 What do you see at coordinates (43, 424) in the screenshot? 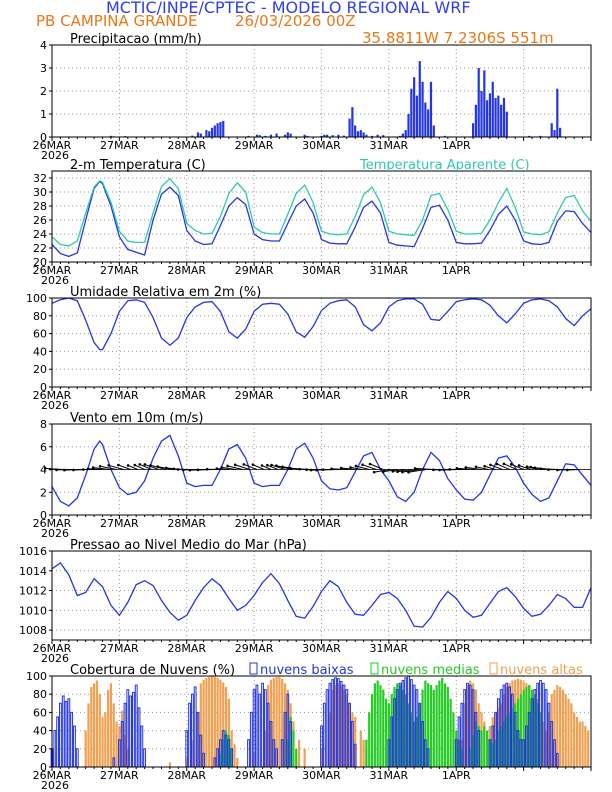
I see `y-tick-label: 8` at bounding box center [43, 424].